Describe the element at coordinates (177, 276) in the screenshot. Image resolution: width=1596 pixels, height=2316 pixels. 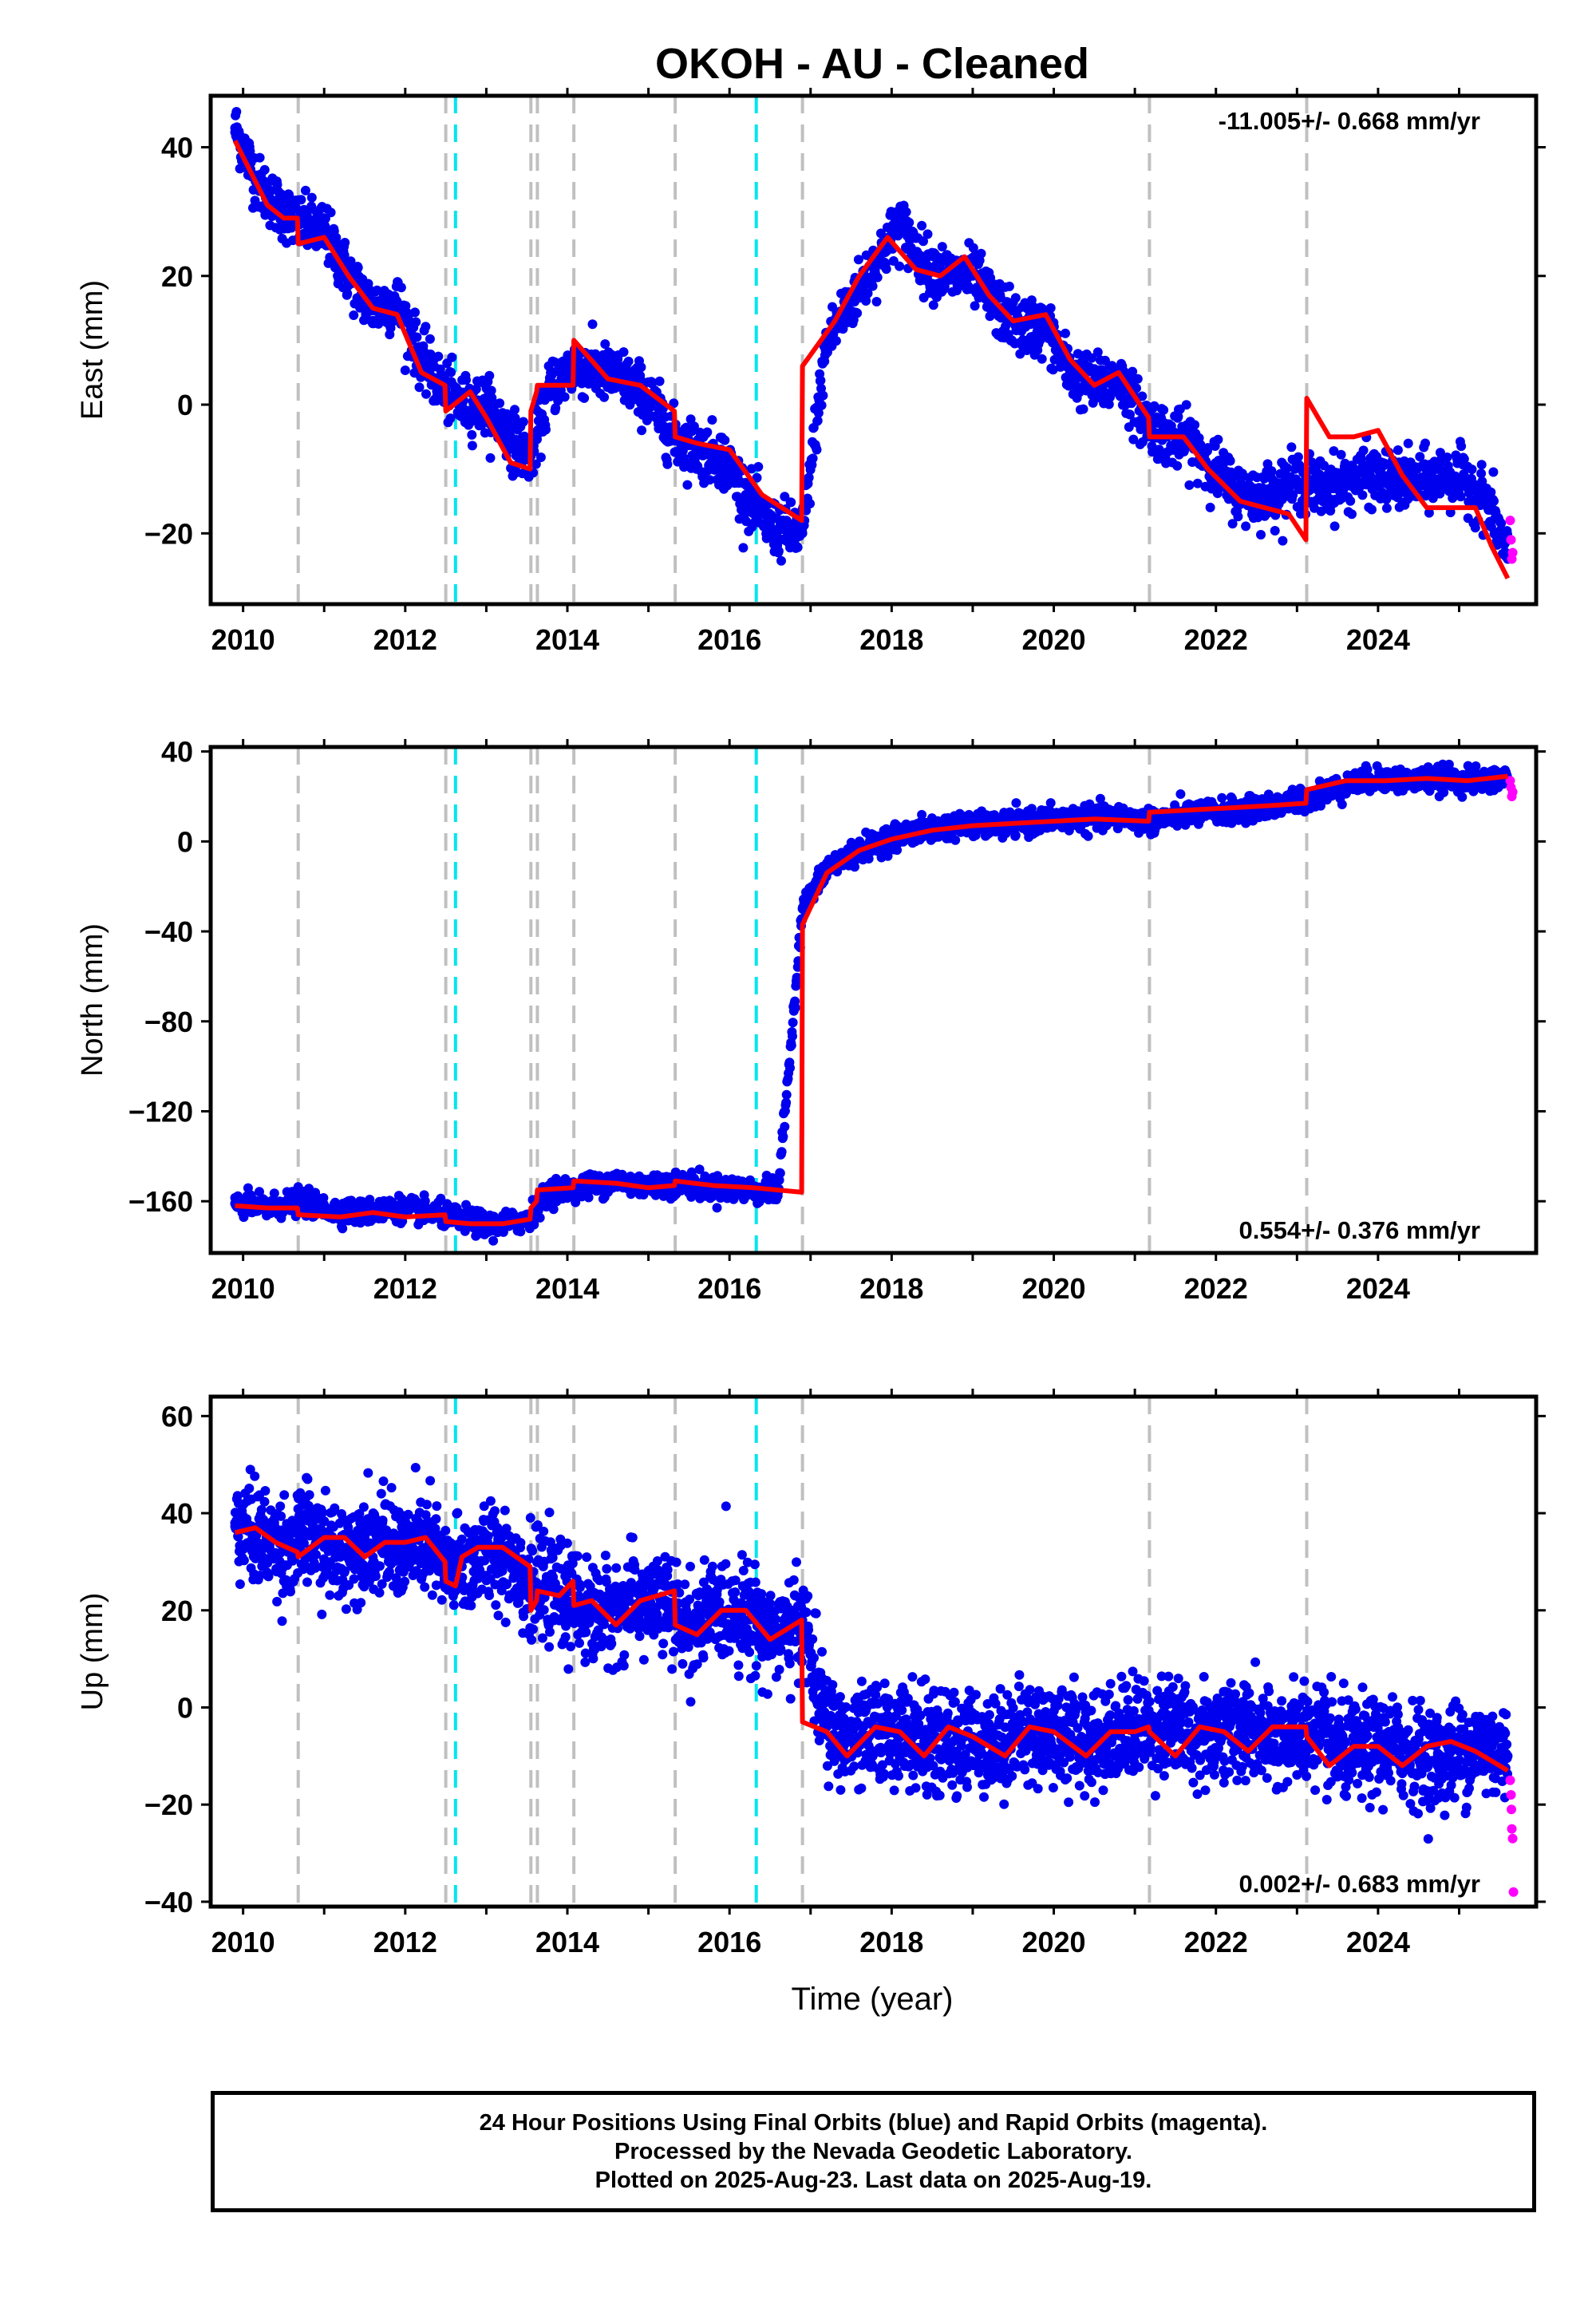
I see `east-ytick-label-2: 20` at that location.